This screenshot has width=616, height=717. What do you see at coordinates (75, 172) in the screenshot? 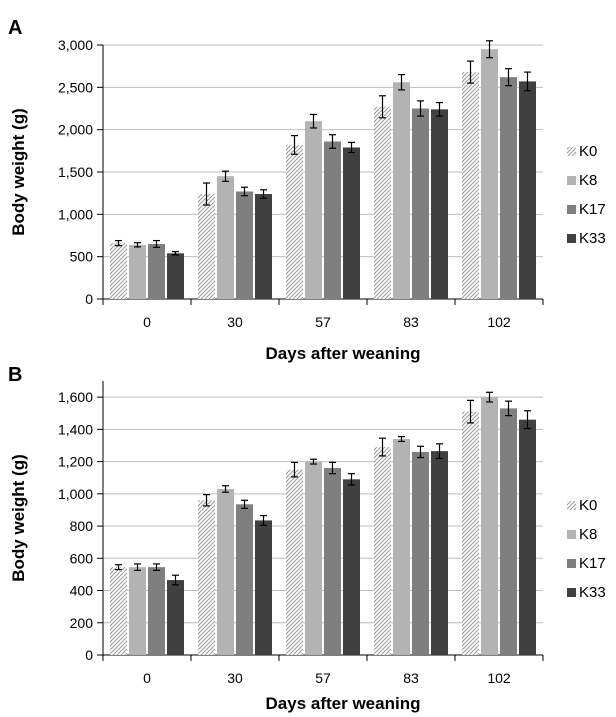
I see `y-tick-label: 1,500` at bounding box center [75, 172].